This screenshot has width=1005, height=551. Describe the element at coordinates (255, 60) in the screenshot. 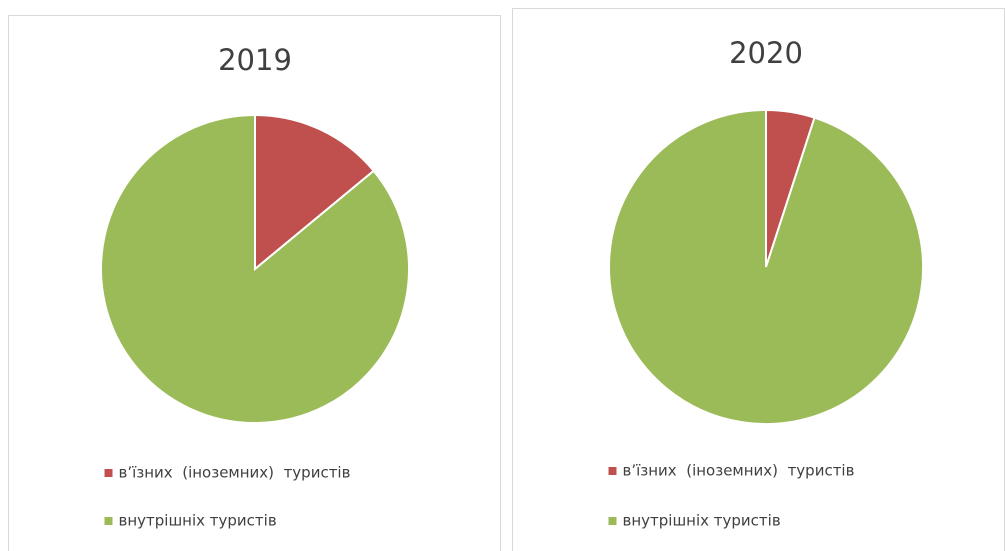

I see `chart-title: 2019` at that location.